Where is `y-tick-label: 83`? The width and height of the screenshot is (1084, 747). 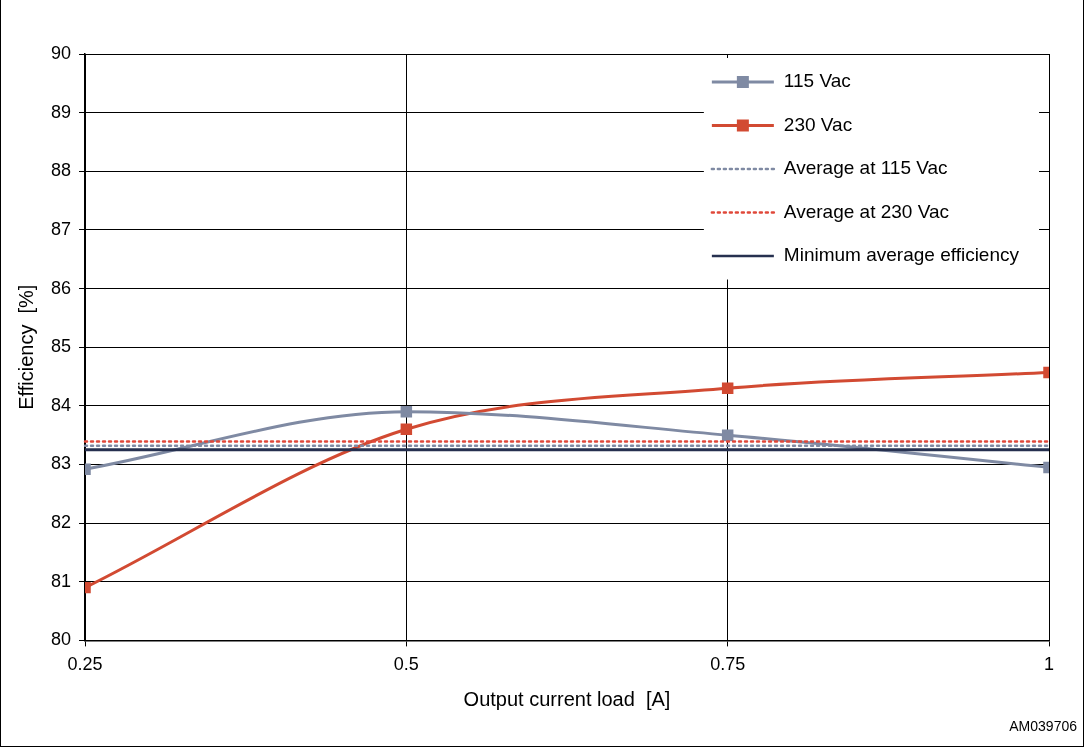 y-tick-label: 83 is located at coordinates (61, 463).